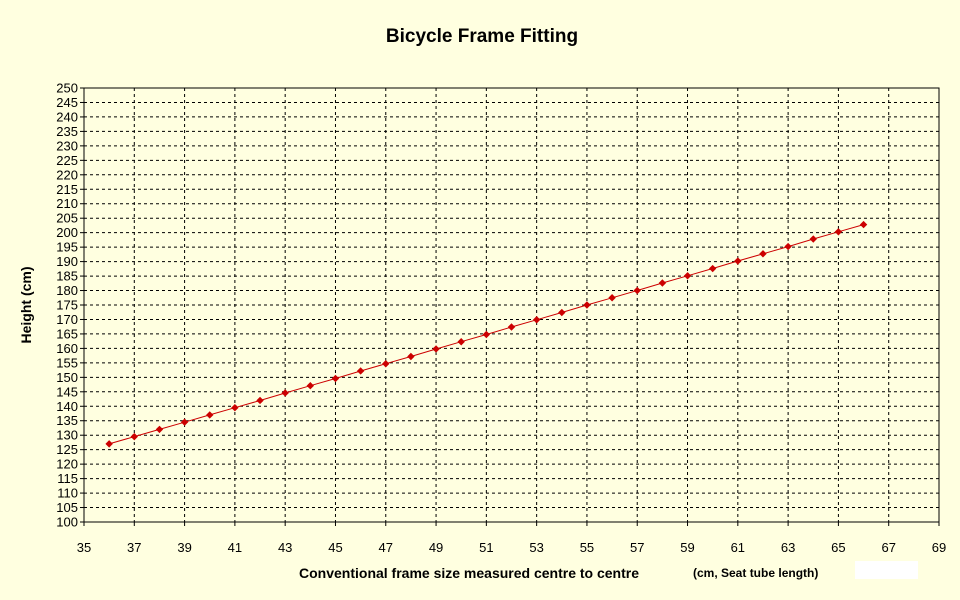 Image resolution: width=960 pixels, height=600 pixels. I want to click on x-tick-label: 39, so click(184, 547).